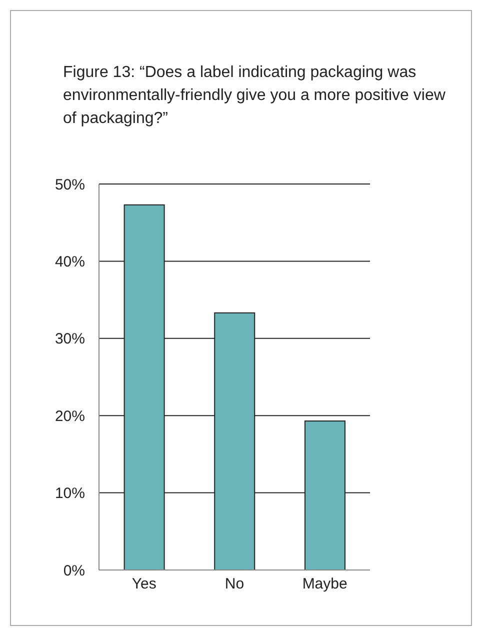 The height and width of the screenshot is (635, 481). What do you see at coordinates (69, 185) in the screenshot?
I see `y-tick-label: 50%` at bounding box center [69, 185].